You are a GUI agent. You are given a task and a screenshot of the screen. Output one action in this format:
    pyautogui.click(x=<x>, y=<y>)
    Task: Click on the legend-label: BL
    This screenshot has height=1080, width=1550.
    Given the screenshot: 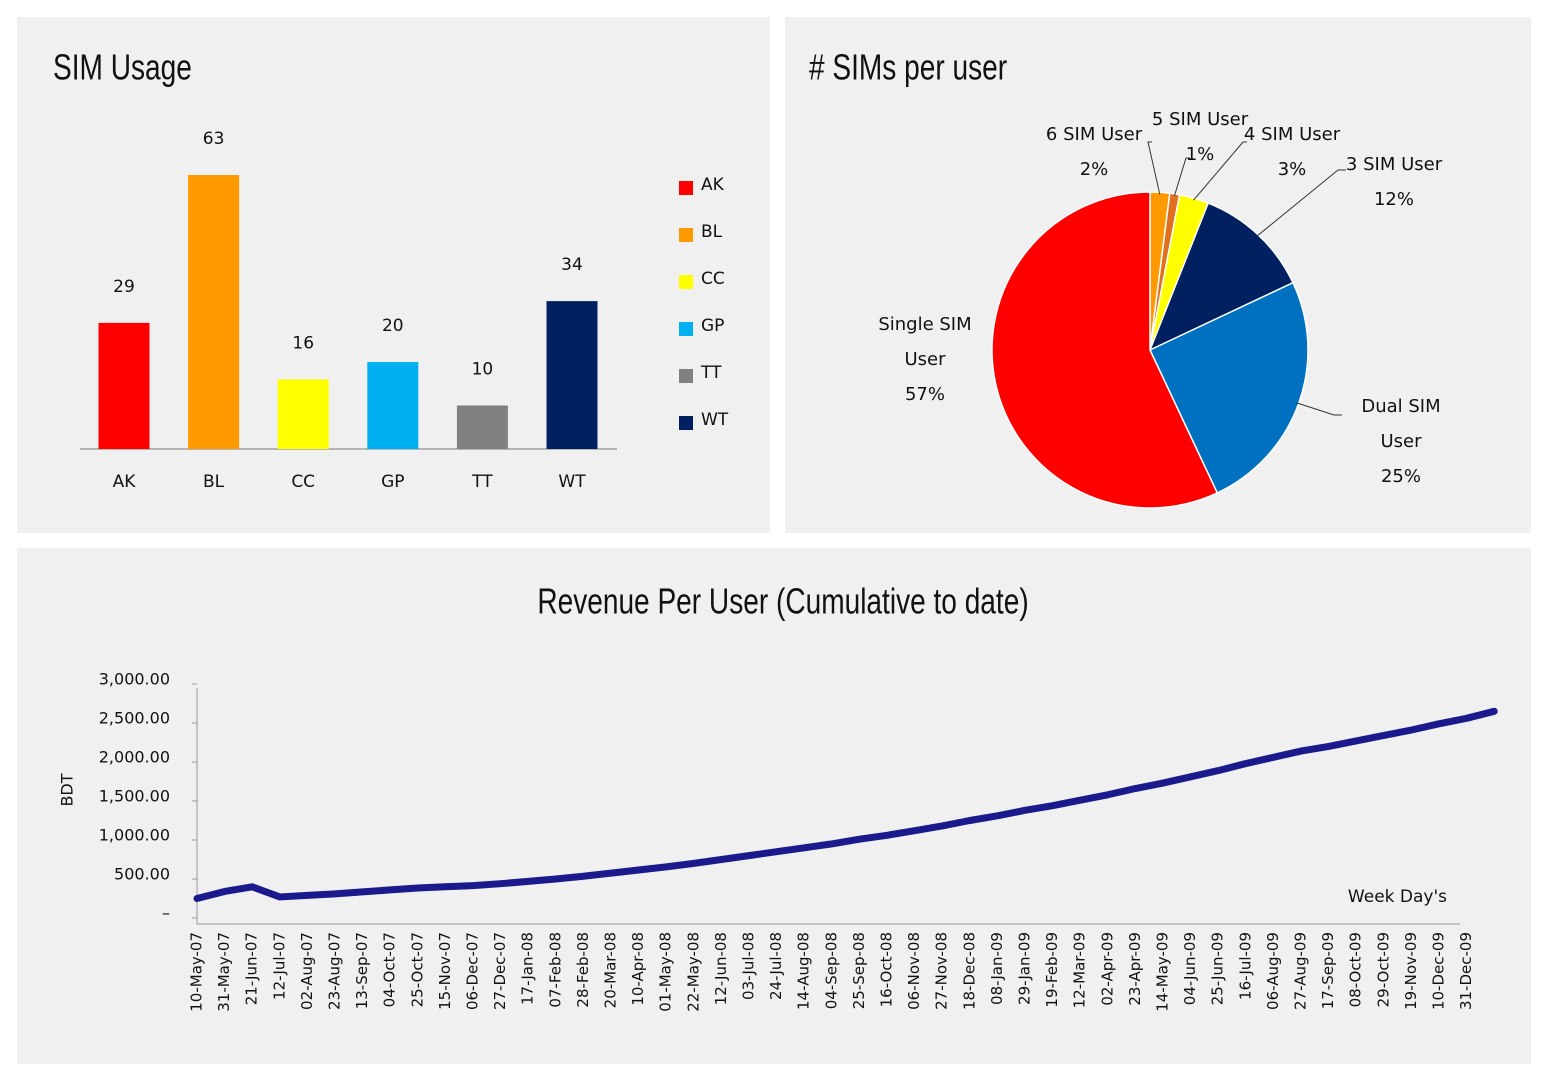 What is the action you would take?
    pyautogui.click(x=712, y=232)
    